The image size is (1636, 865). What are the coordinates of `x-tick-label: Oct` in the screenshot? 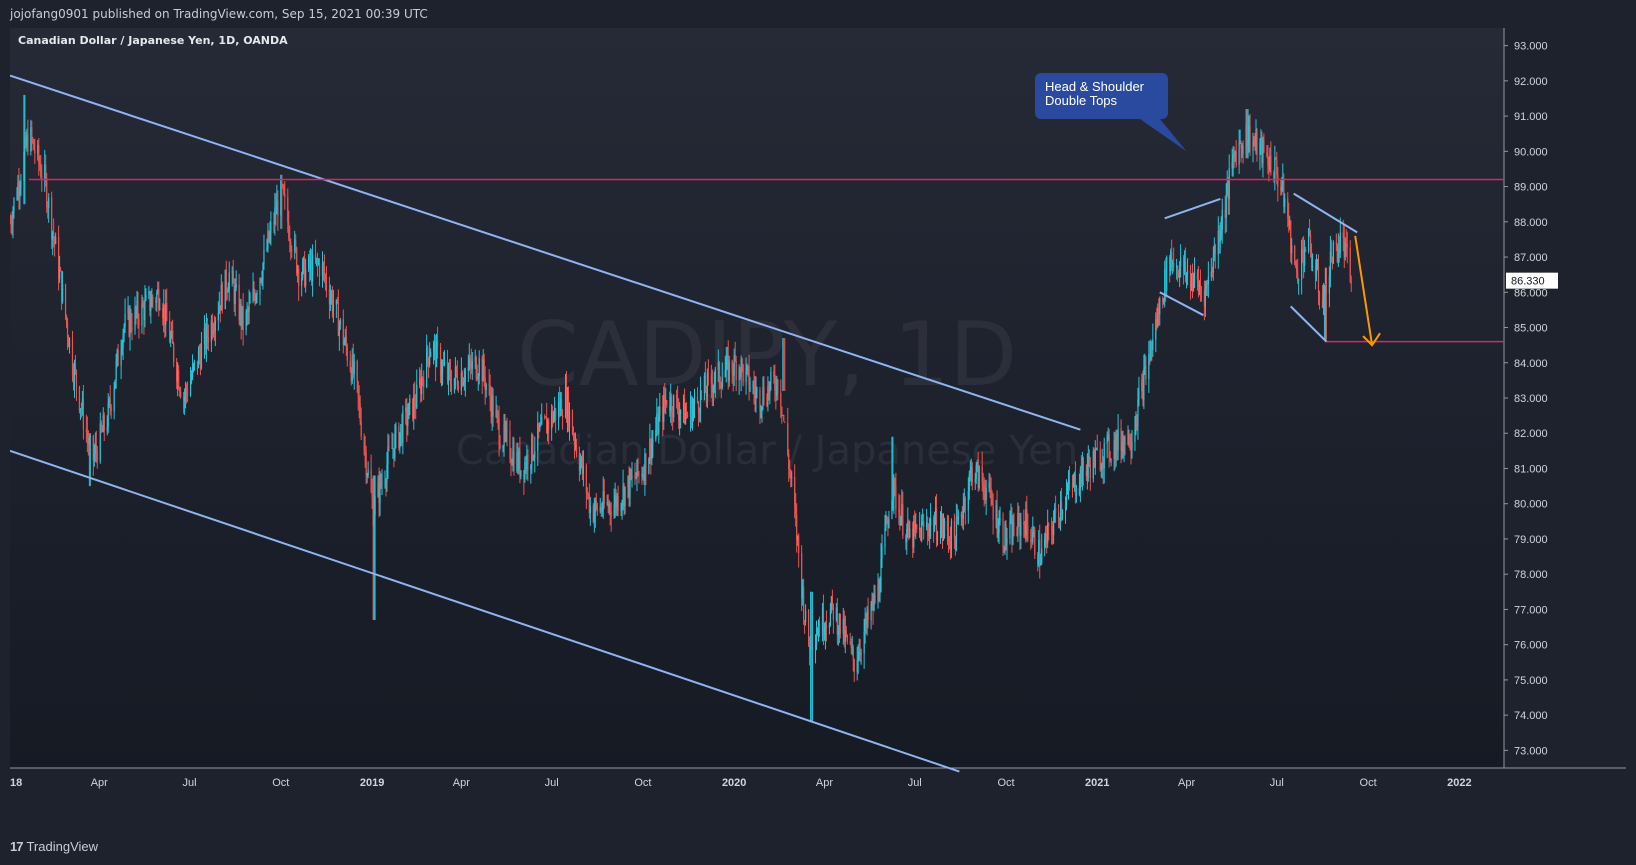 It's located at (642, 783).